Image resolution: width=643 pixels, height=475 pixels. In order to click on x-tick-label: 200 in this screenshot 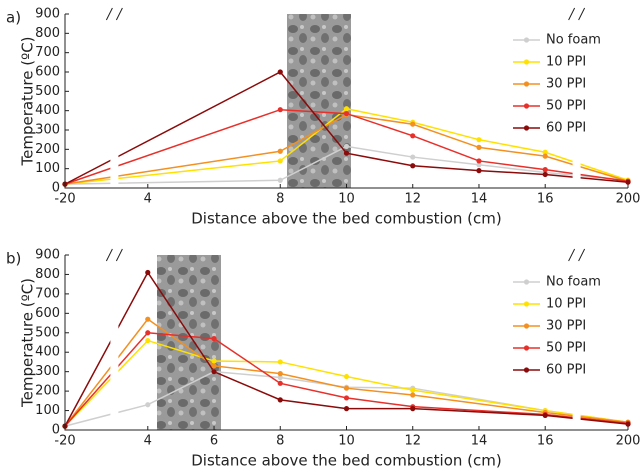, I will do `click(628, 199)`.